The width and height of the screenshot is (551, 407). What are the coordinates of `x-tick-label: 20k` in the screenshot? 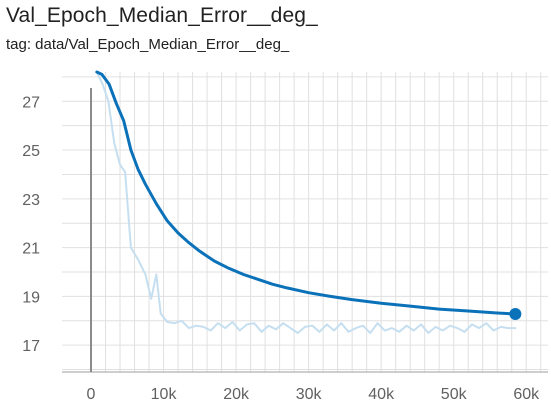 It's located at (236, 394).